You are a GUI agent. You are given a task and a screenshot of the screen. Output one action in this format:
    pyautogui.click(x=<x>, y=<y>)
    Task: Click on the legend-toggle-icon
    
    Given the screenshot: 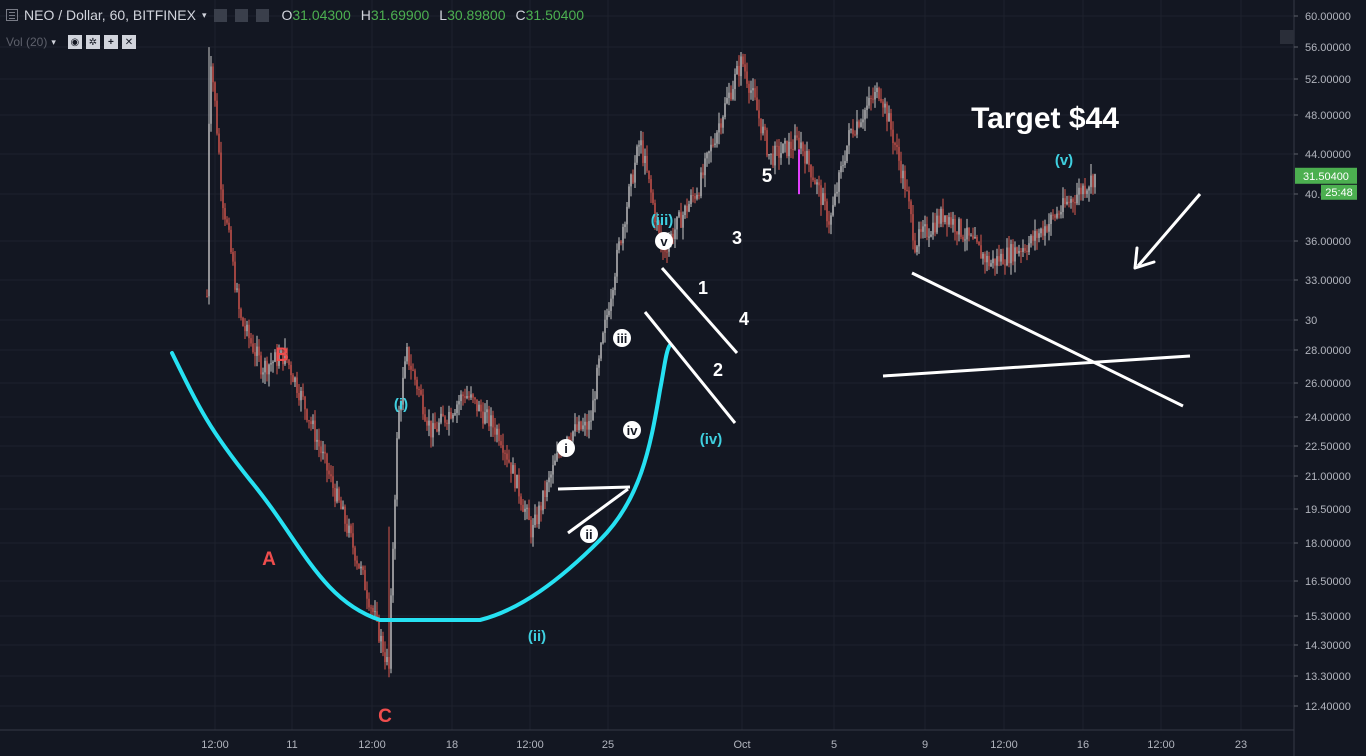 What is the action you would take?
    pyautogui.click(x=12, y=15)
    